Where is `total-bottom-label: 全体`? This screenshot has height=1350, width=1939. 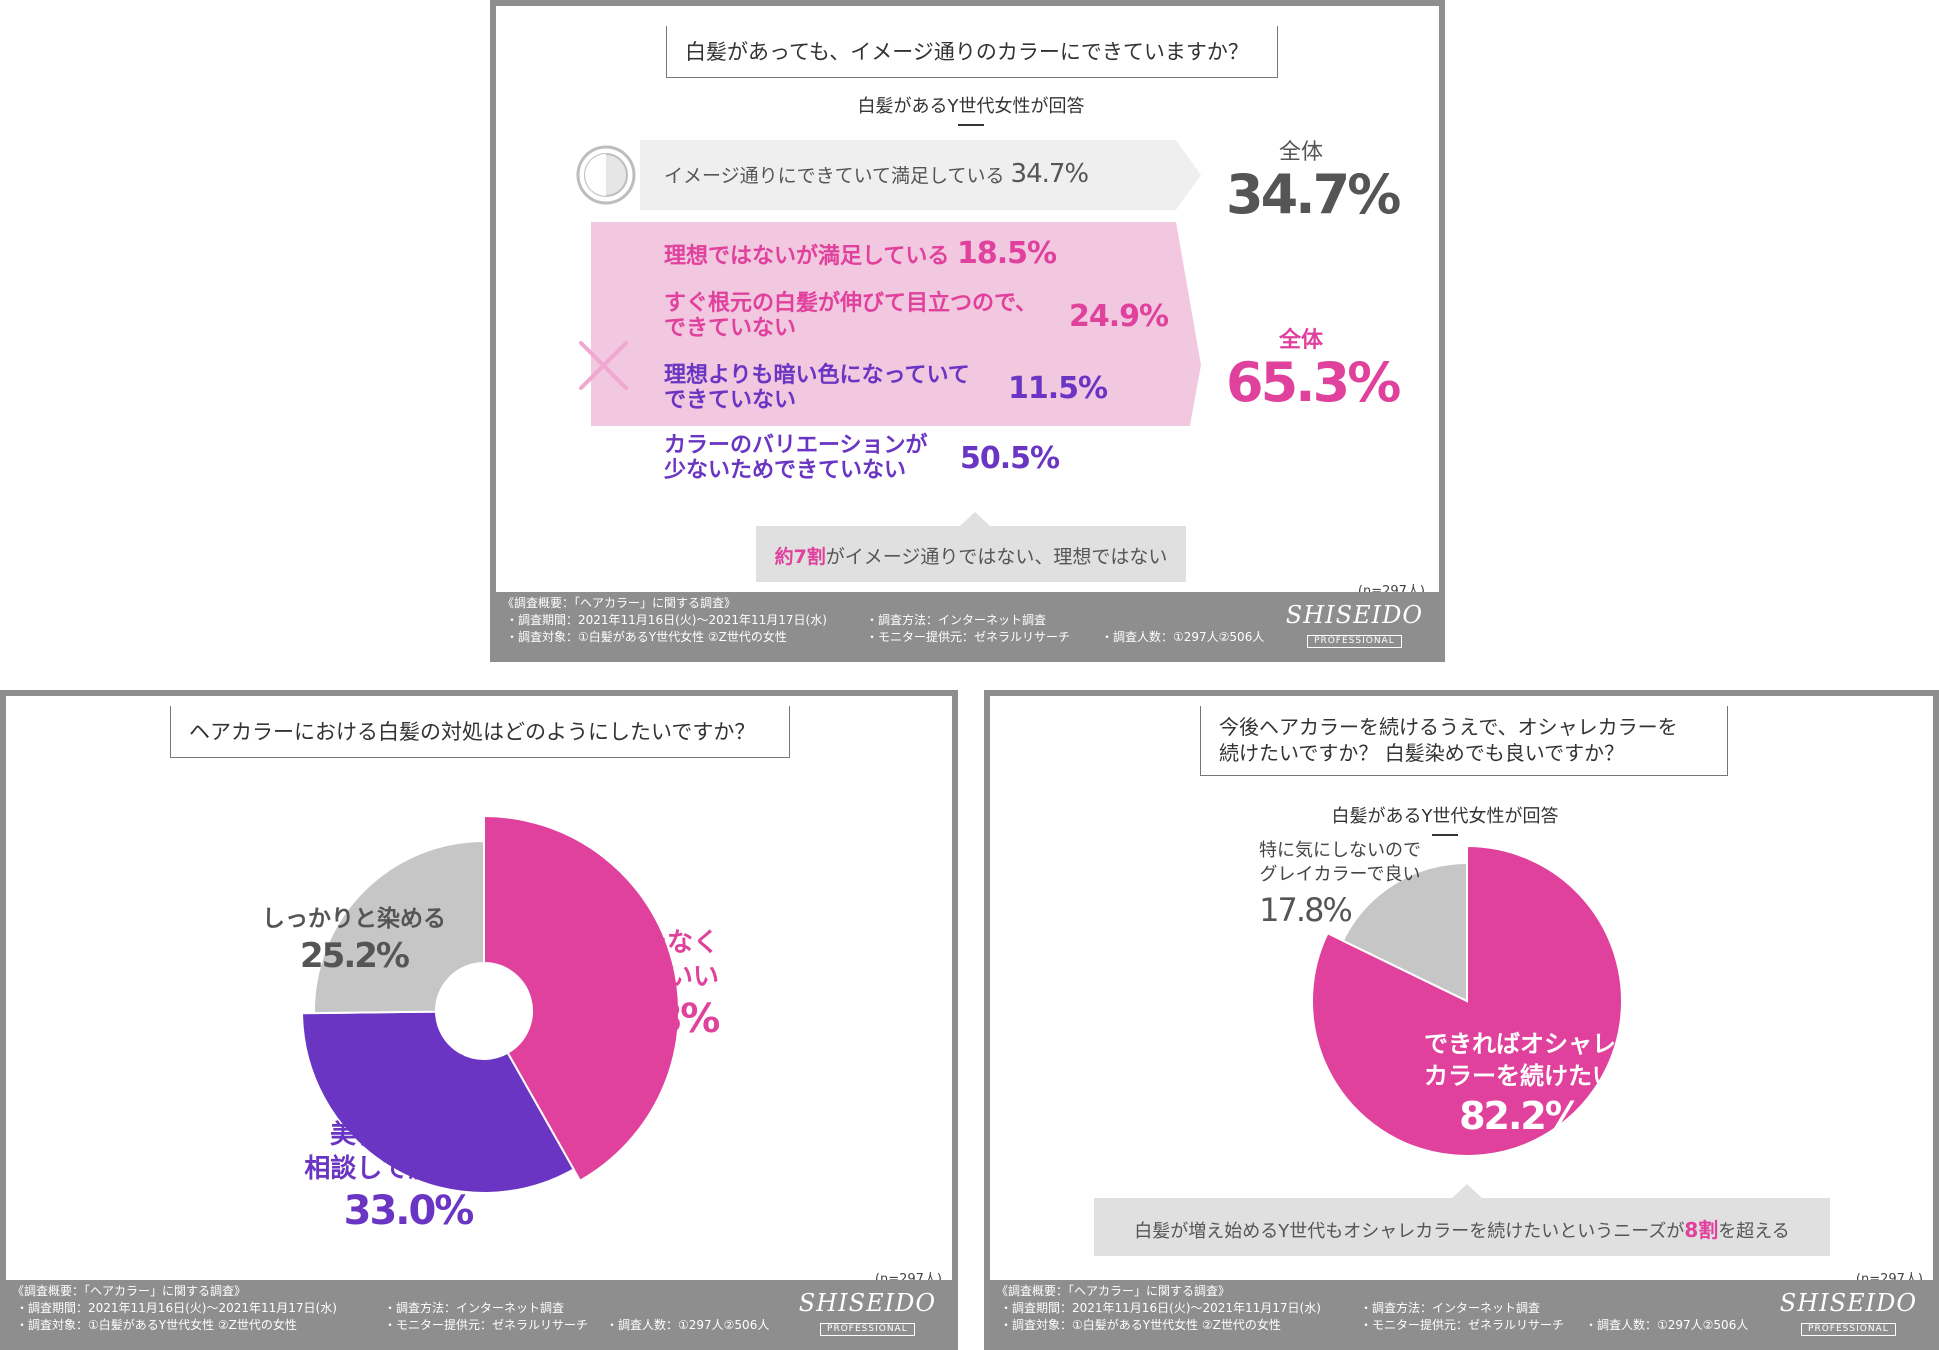 total-bottom-label: 全体 is located at coordinates (1300, 340).